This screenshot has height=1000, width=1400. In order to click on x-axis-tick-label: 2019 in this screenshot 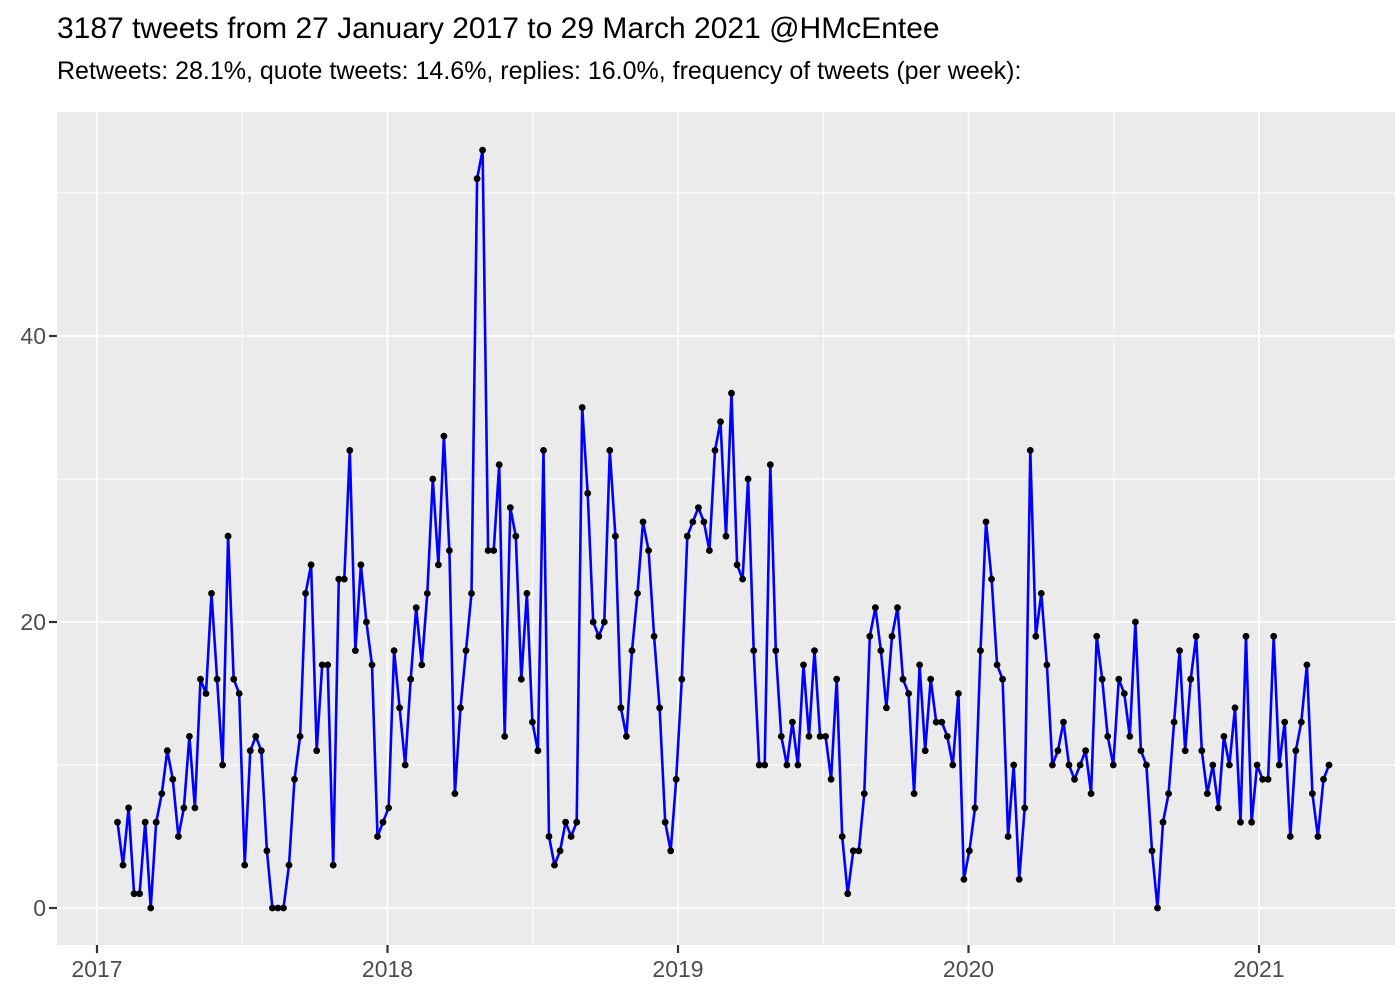, I will do `click(678, 969)`.